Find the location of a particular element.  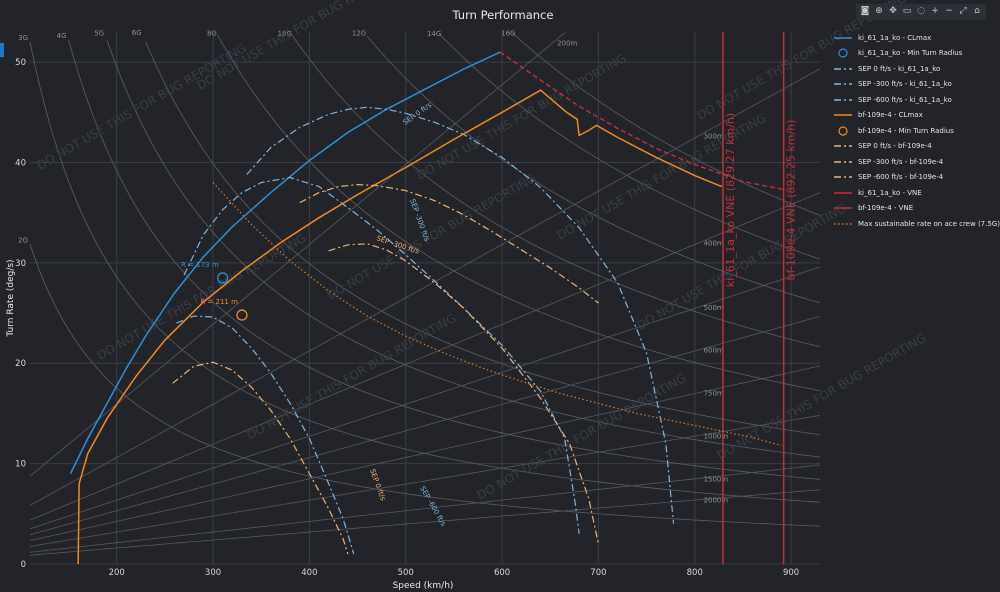

pan-icon: ✥ is located at coordinates (893, 11).